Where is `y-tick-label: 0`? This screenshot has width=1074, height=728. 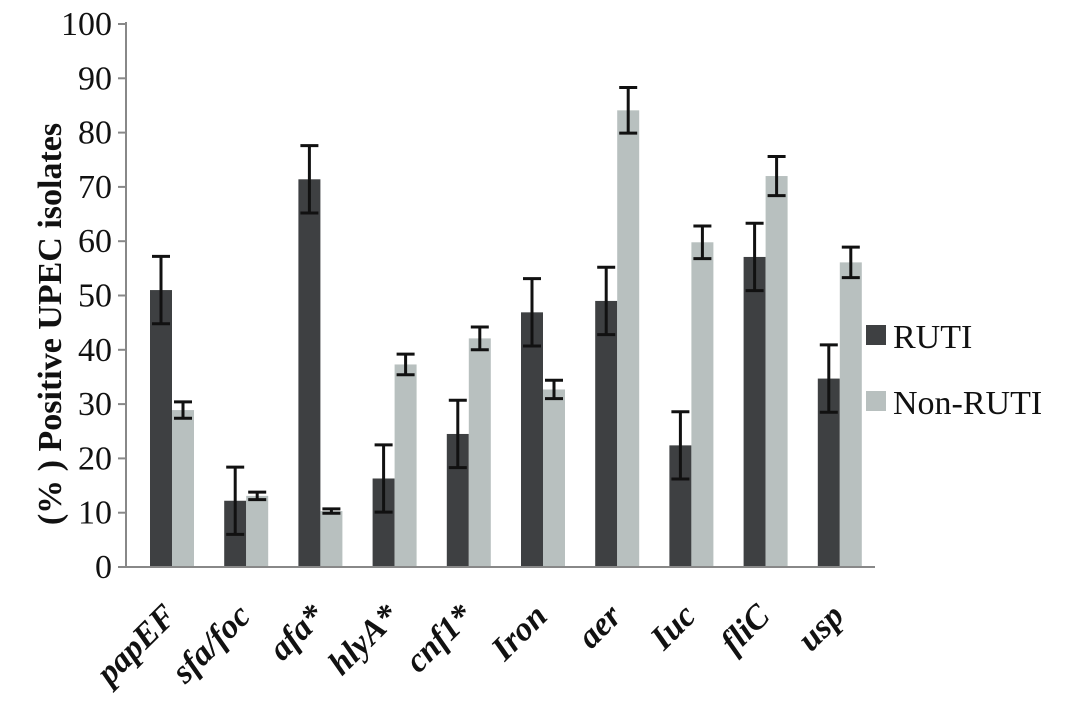
y-tick-label: 0 is located at coordinates (103, 567).